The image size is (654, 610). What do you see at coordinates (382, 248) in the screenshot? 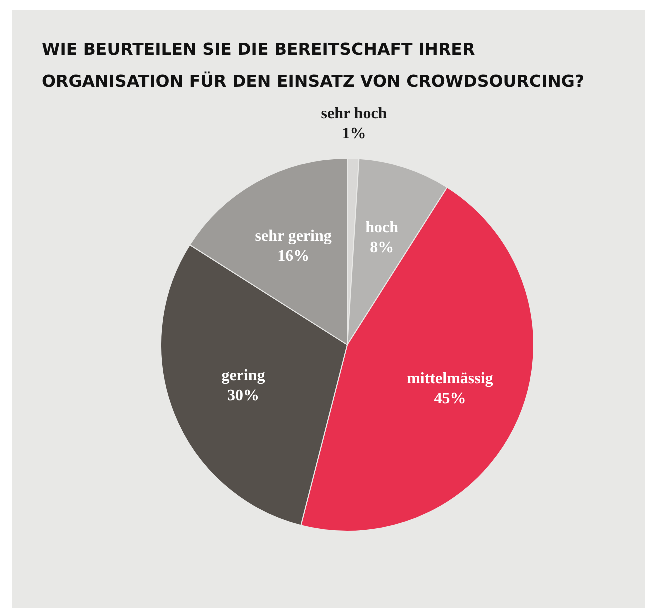
I see `data-label: 8%` at bounding box center [382, 248].